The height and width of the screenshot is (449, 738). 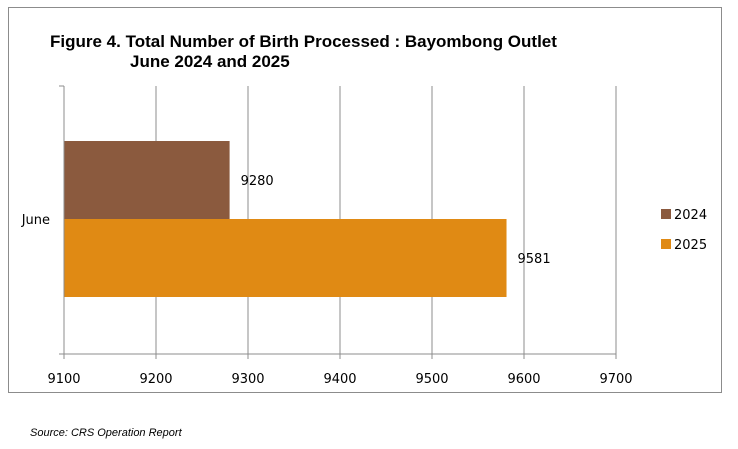 I want to click on source-note: Source: CRS Operation Report, so click(x=106, y=433).